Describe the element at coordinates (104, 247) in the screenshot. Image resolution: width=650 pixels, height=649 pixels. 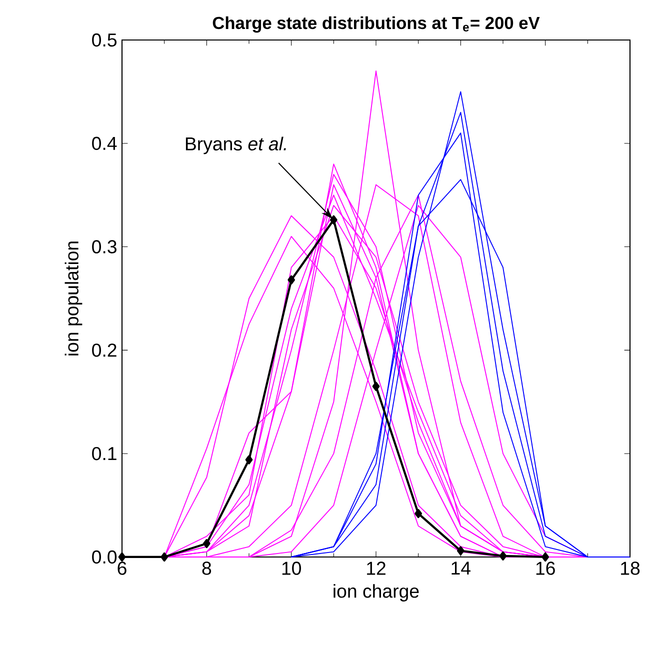
I see `y-tick-label: 0.3` at that location.